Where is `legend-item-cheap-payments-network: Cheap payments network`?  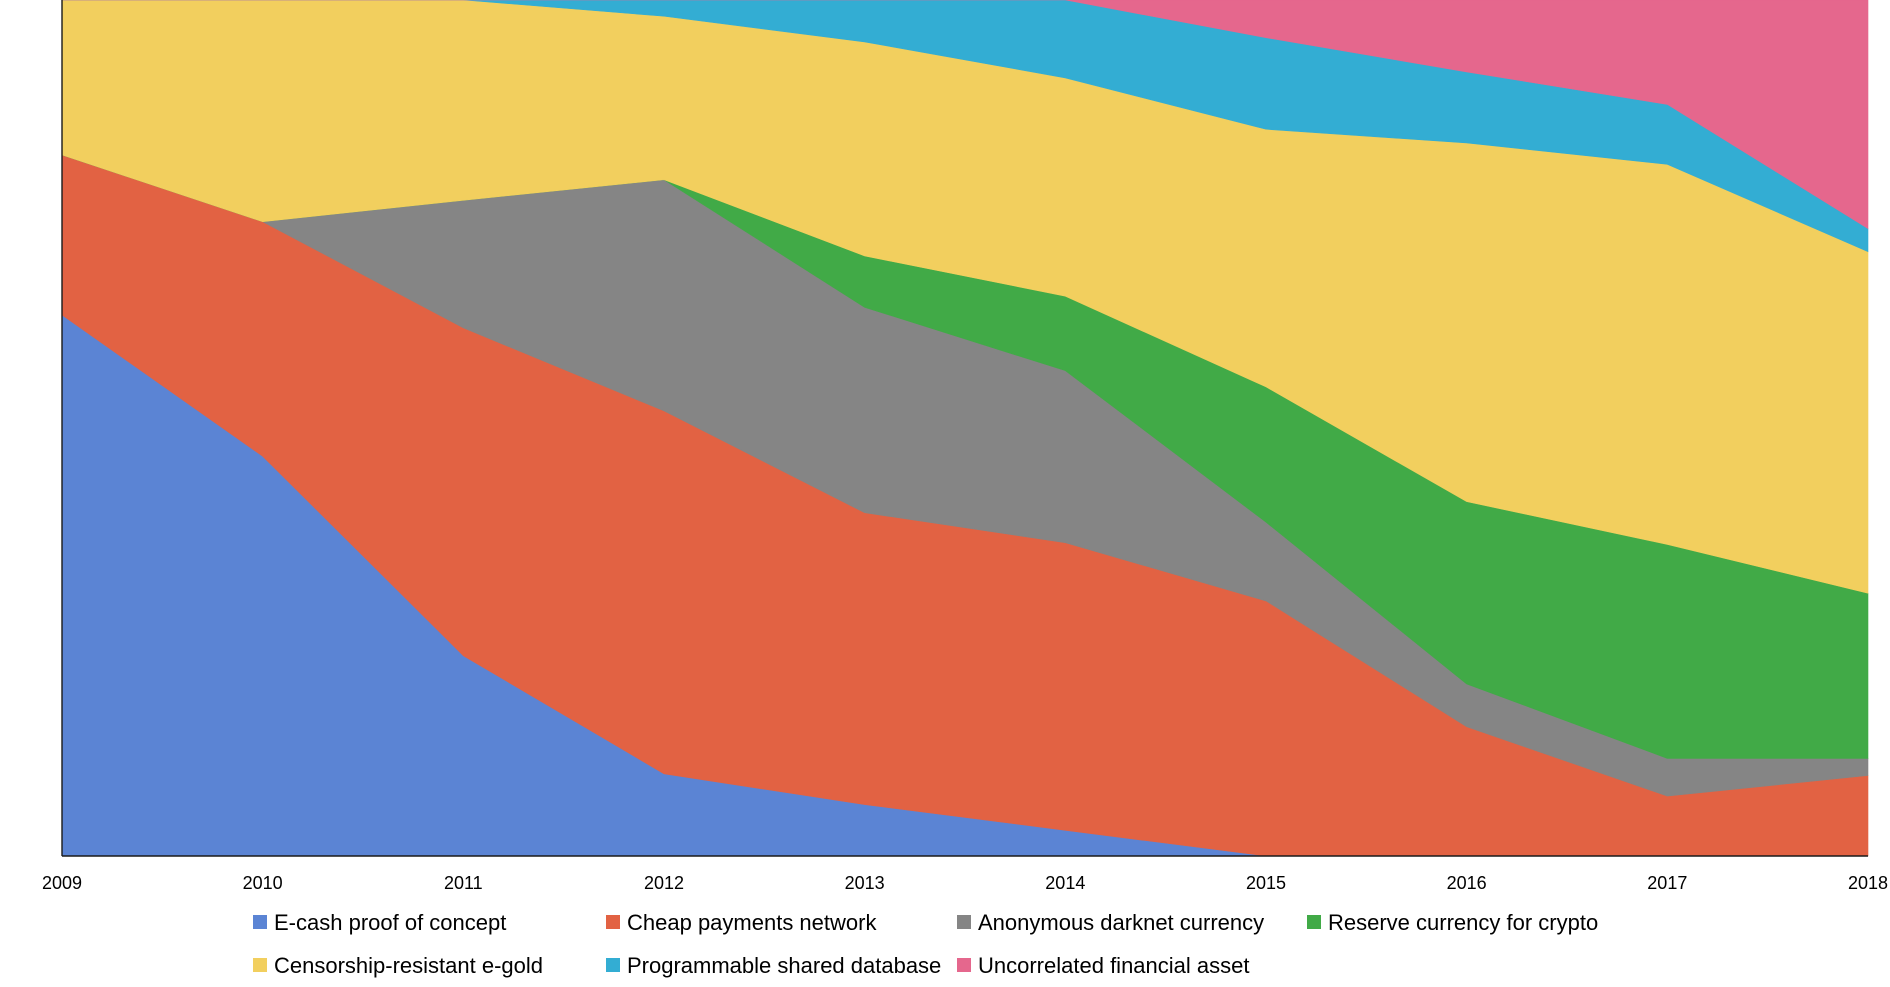
legend-item-cheap-payments-network: Cheap payments network is located at coordinates (741, 922).